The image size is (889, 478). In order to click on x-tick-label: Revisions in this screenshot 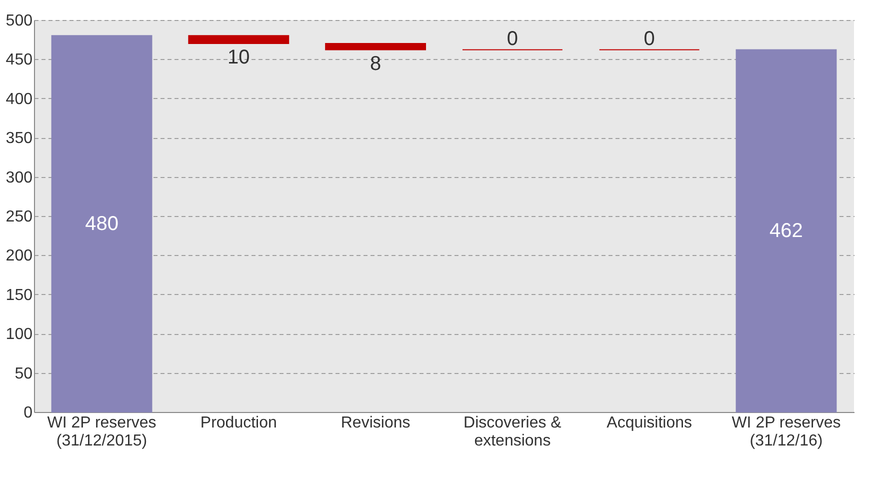, I will do `click(375, 423)`.